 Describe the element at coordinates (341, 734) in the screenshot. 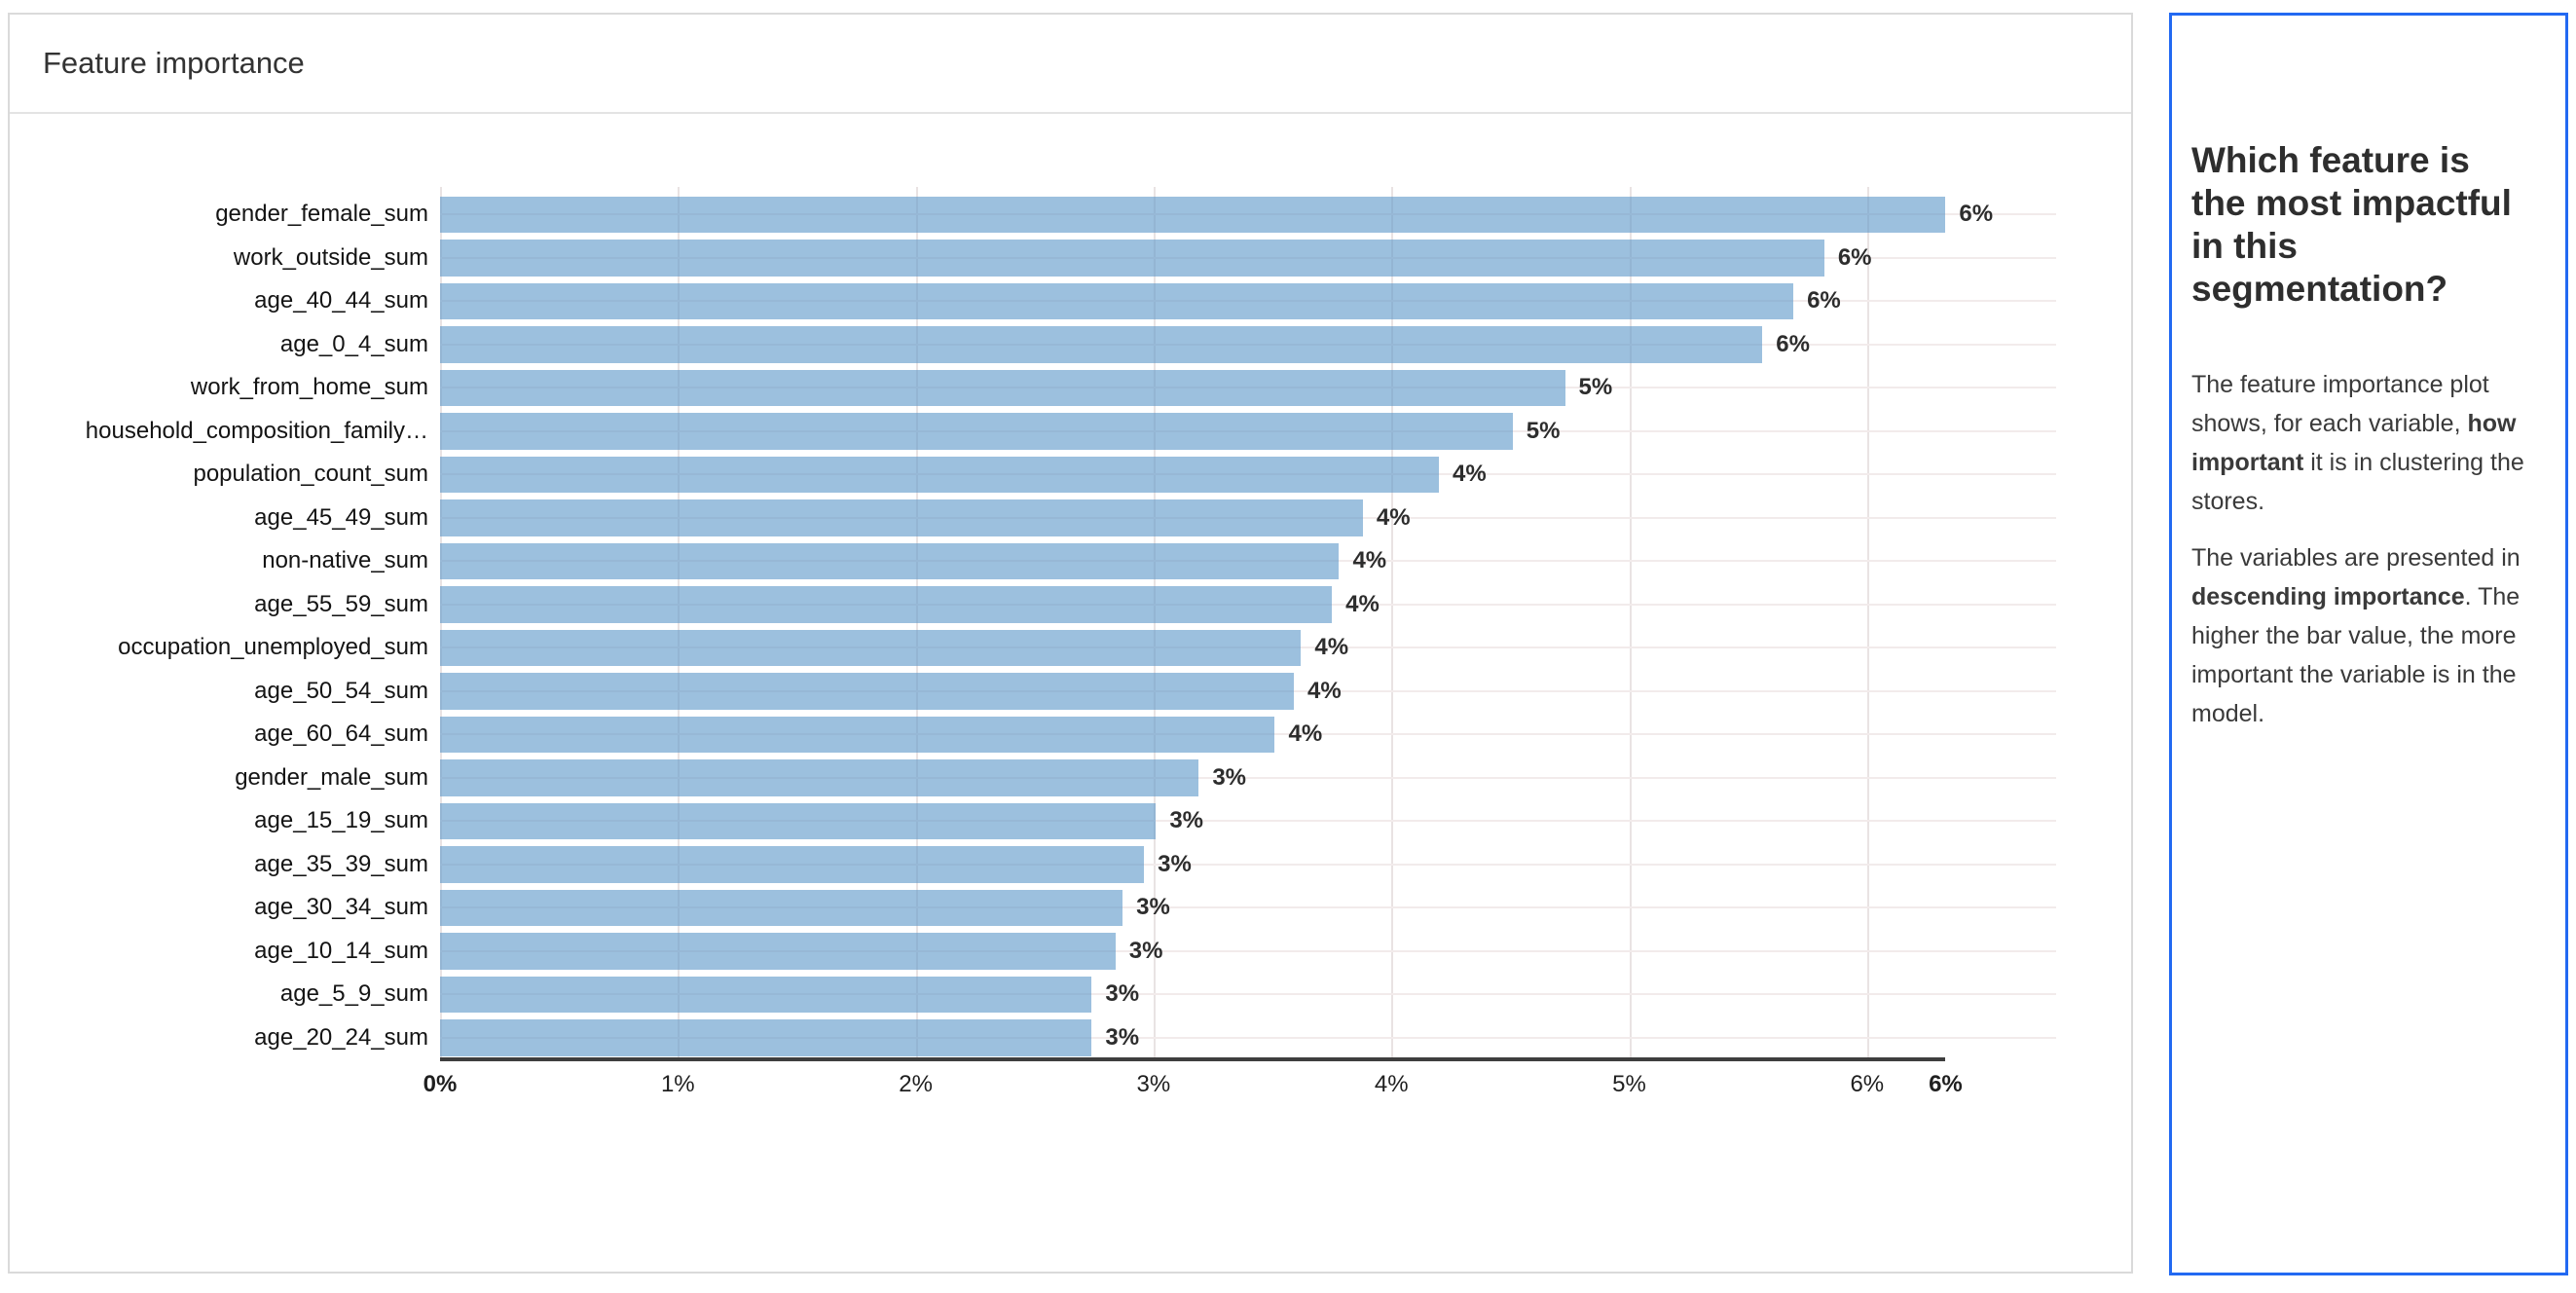

I see `category-label: age_60_64_sum` at that location.